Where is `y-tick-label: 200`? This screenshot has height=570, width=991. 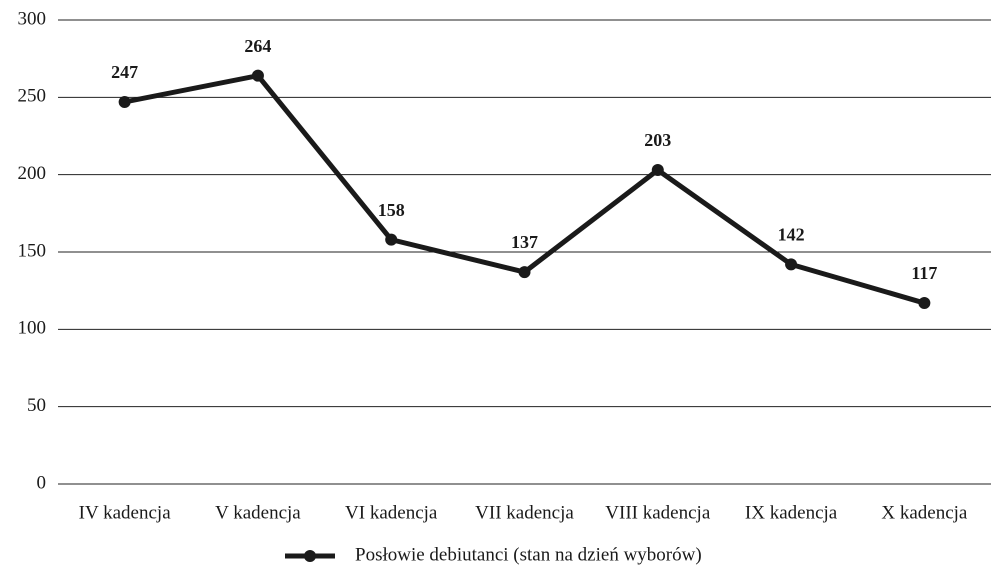
y-tick-label: 200 is located at coordinates (32, 173).